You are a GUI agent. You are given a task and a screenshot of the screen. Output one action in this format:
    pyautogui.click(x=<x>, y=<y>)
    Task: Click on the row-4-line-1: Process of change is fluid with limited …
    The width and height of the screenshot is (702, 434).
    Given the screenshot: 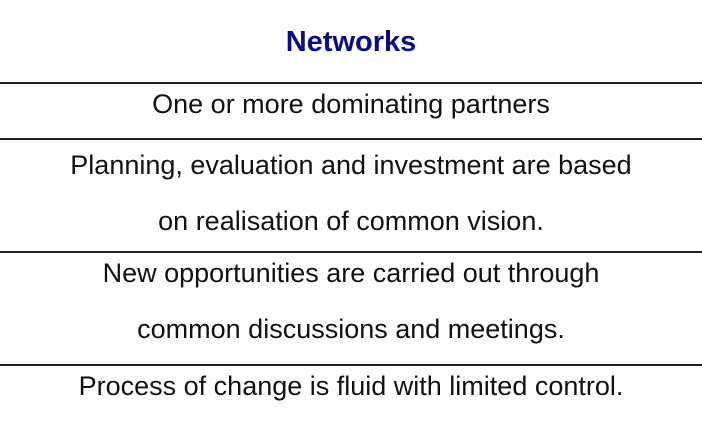 What is the action you would take?
    pyautogui.click(x=351, y=386)
    